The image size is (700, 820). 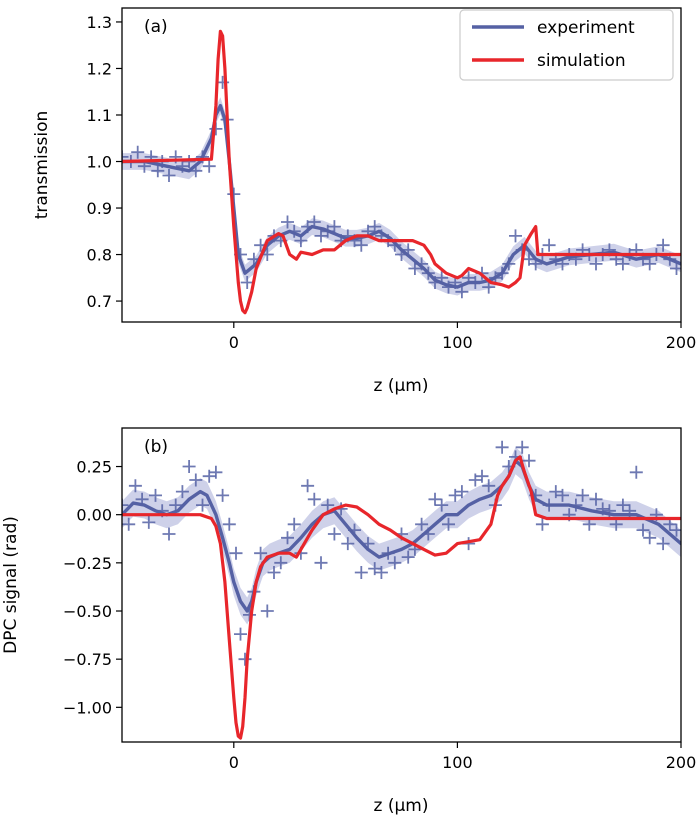 What do you see at coordinates (401, 806) in the screenshot?
I see `x-axis-label-b: z (μm)` at bounding box center [401, 806].